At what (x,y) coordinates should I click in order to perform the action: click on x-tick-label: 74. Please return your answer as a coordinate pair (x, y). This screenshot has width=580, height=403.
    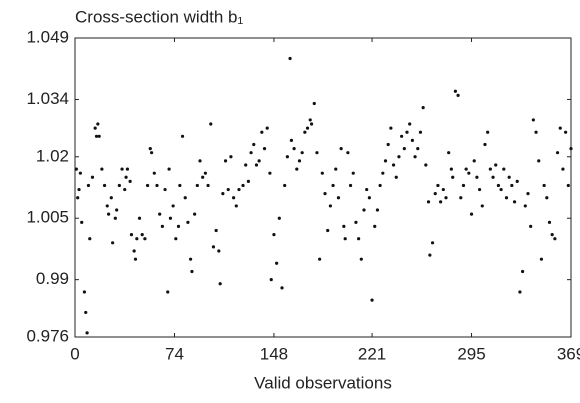
    Looking at the image, I should click on (174, 353).